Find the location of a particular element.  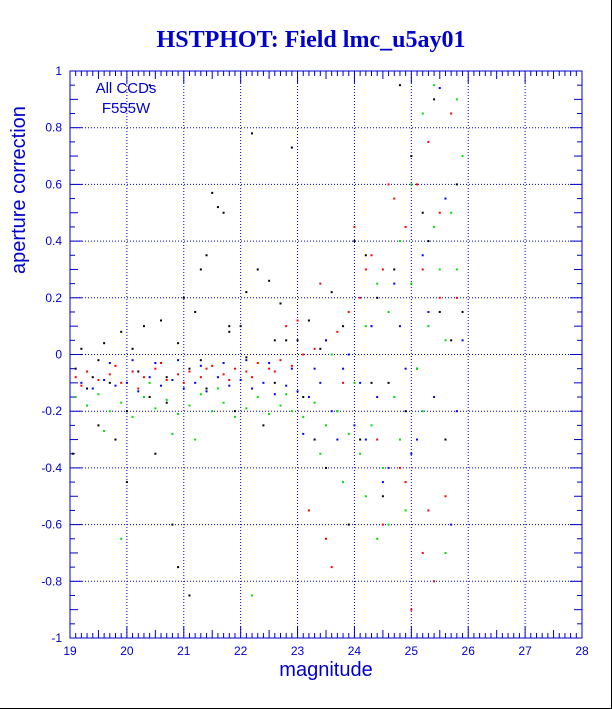

y-tick-label: 1 is located at coordinates (58, 71).